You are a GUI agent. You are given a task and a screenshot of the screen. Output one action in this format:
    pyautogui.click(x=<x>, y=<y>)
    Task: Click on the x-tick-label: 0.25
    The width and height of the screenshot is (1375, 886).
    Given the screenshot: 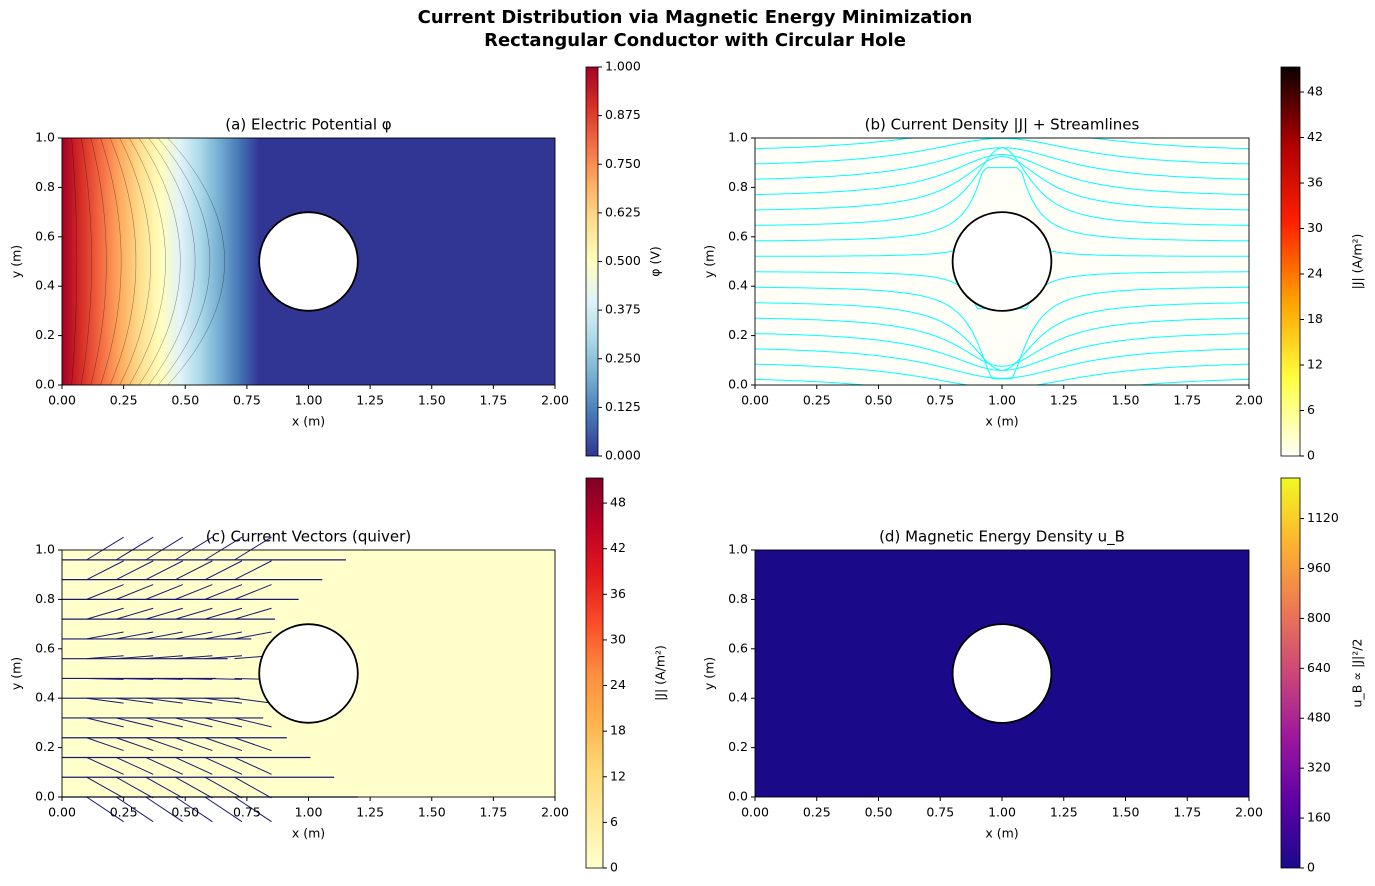 What is the action you would take?
    pyautogui.click(x=817, y=400)
    